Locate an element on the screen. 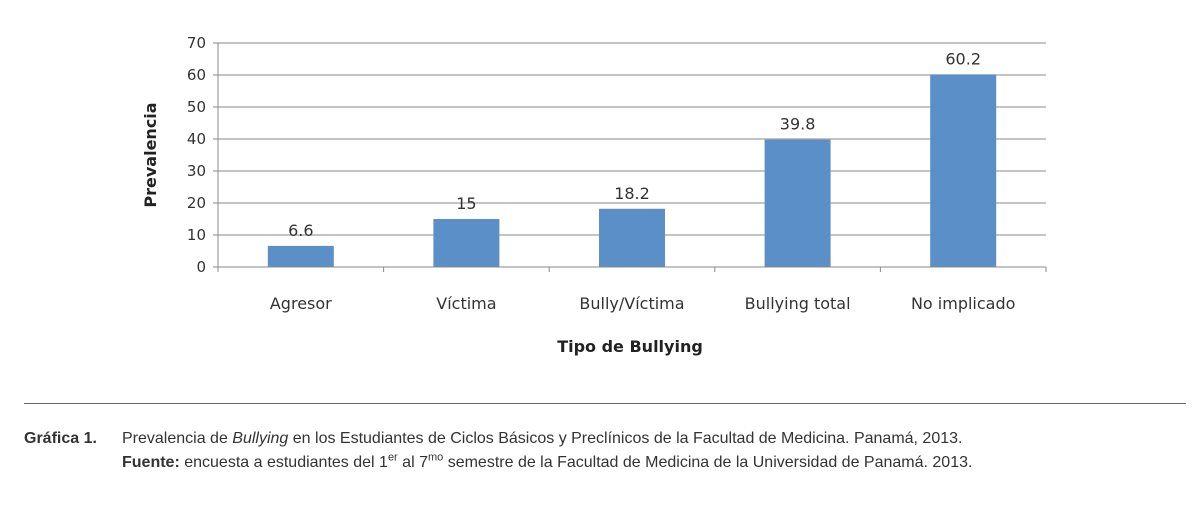 The width and height of the screenshot is (1202, 509). x-category-label-3: Bullying total is located at coordinates (798, 303).